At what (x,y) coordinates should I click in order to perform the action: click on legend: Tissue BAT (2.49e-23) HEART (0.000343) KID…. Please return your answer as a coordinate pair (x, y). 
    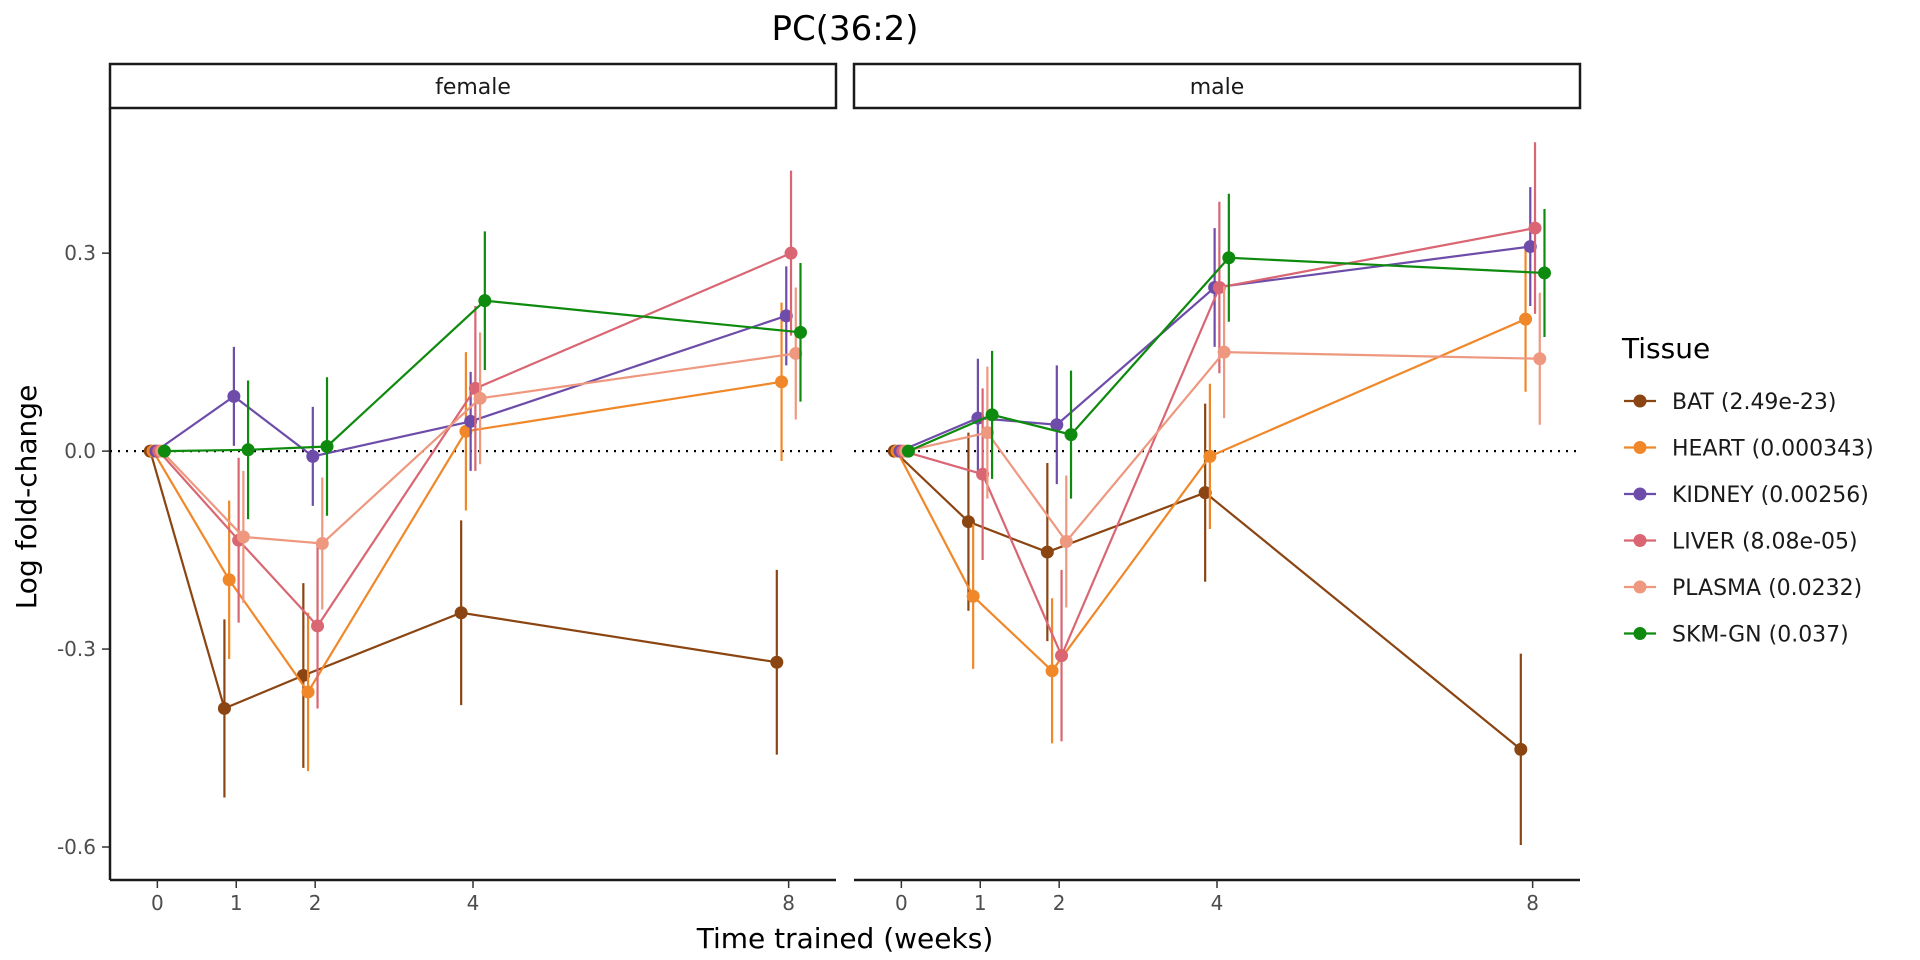
    Looking at the image, I should click on (1747, 490).